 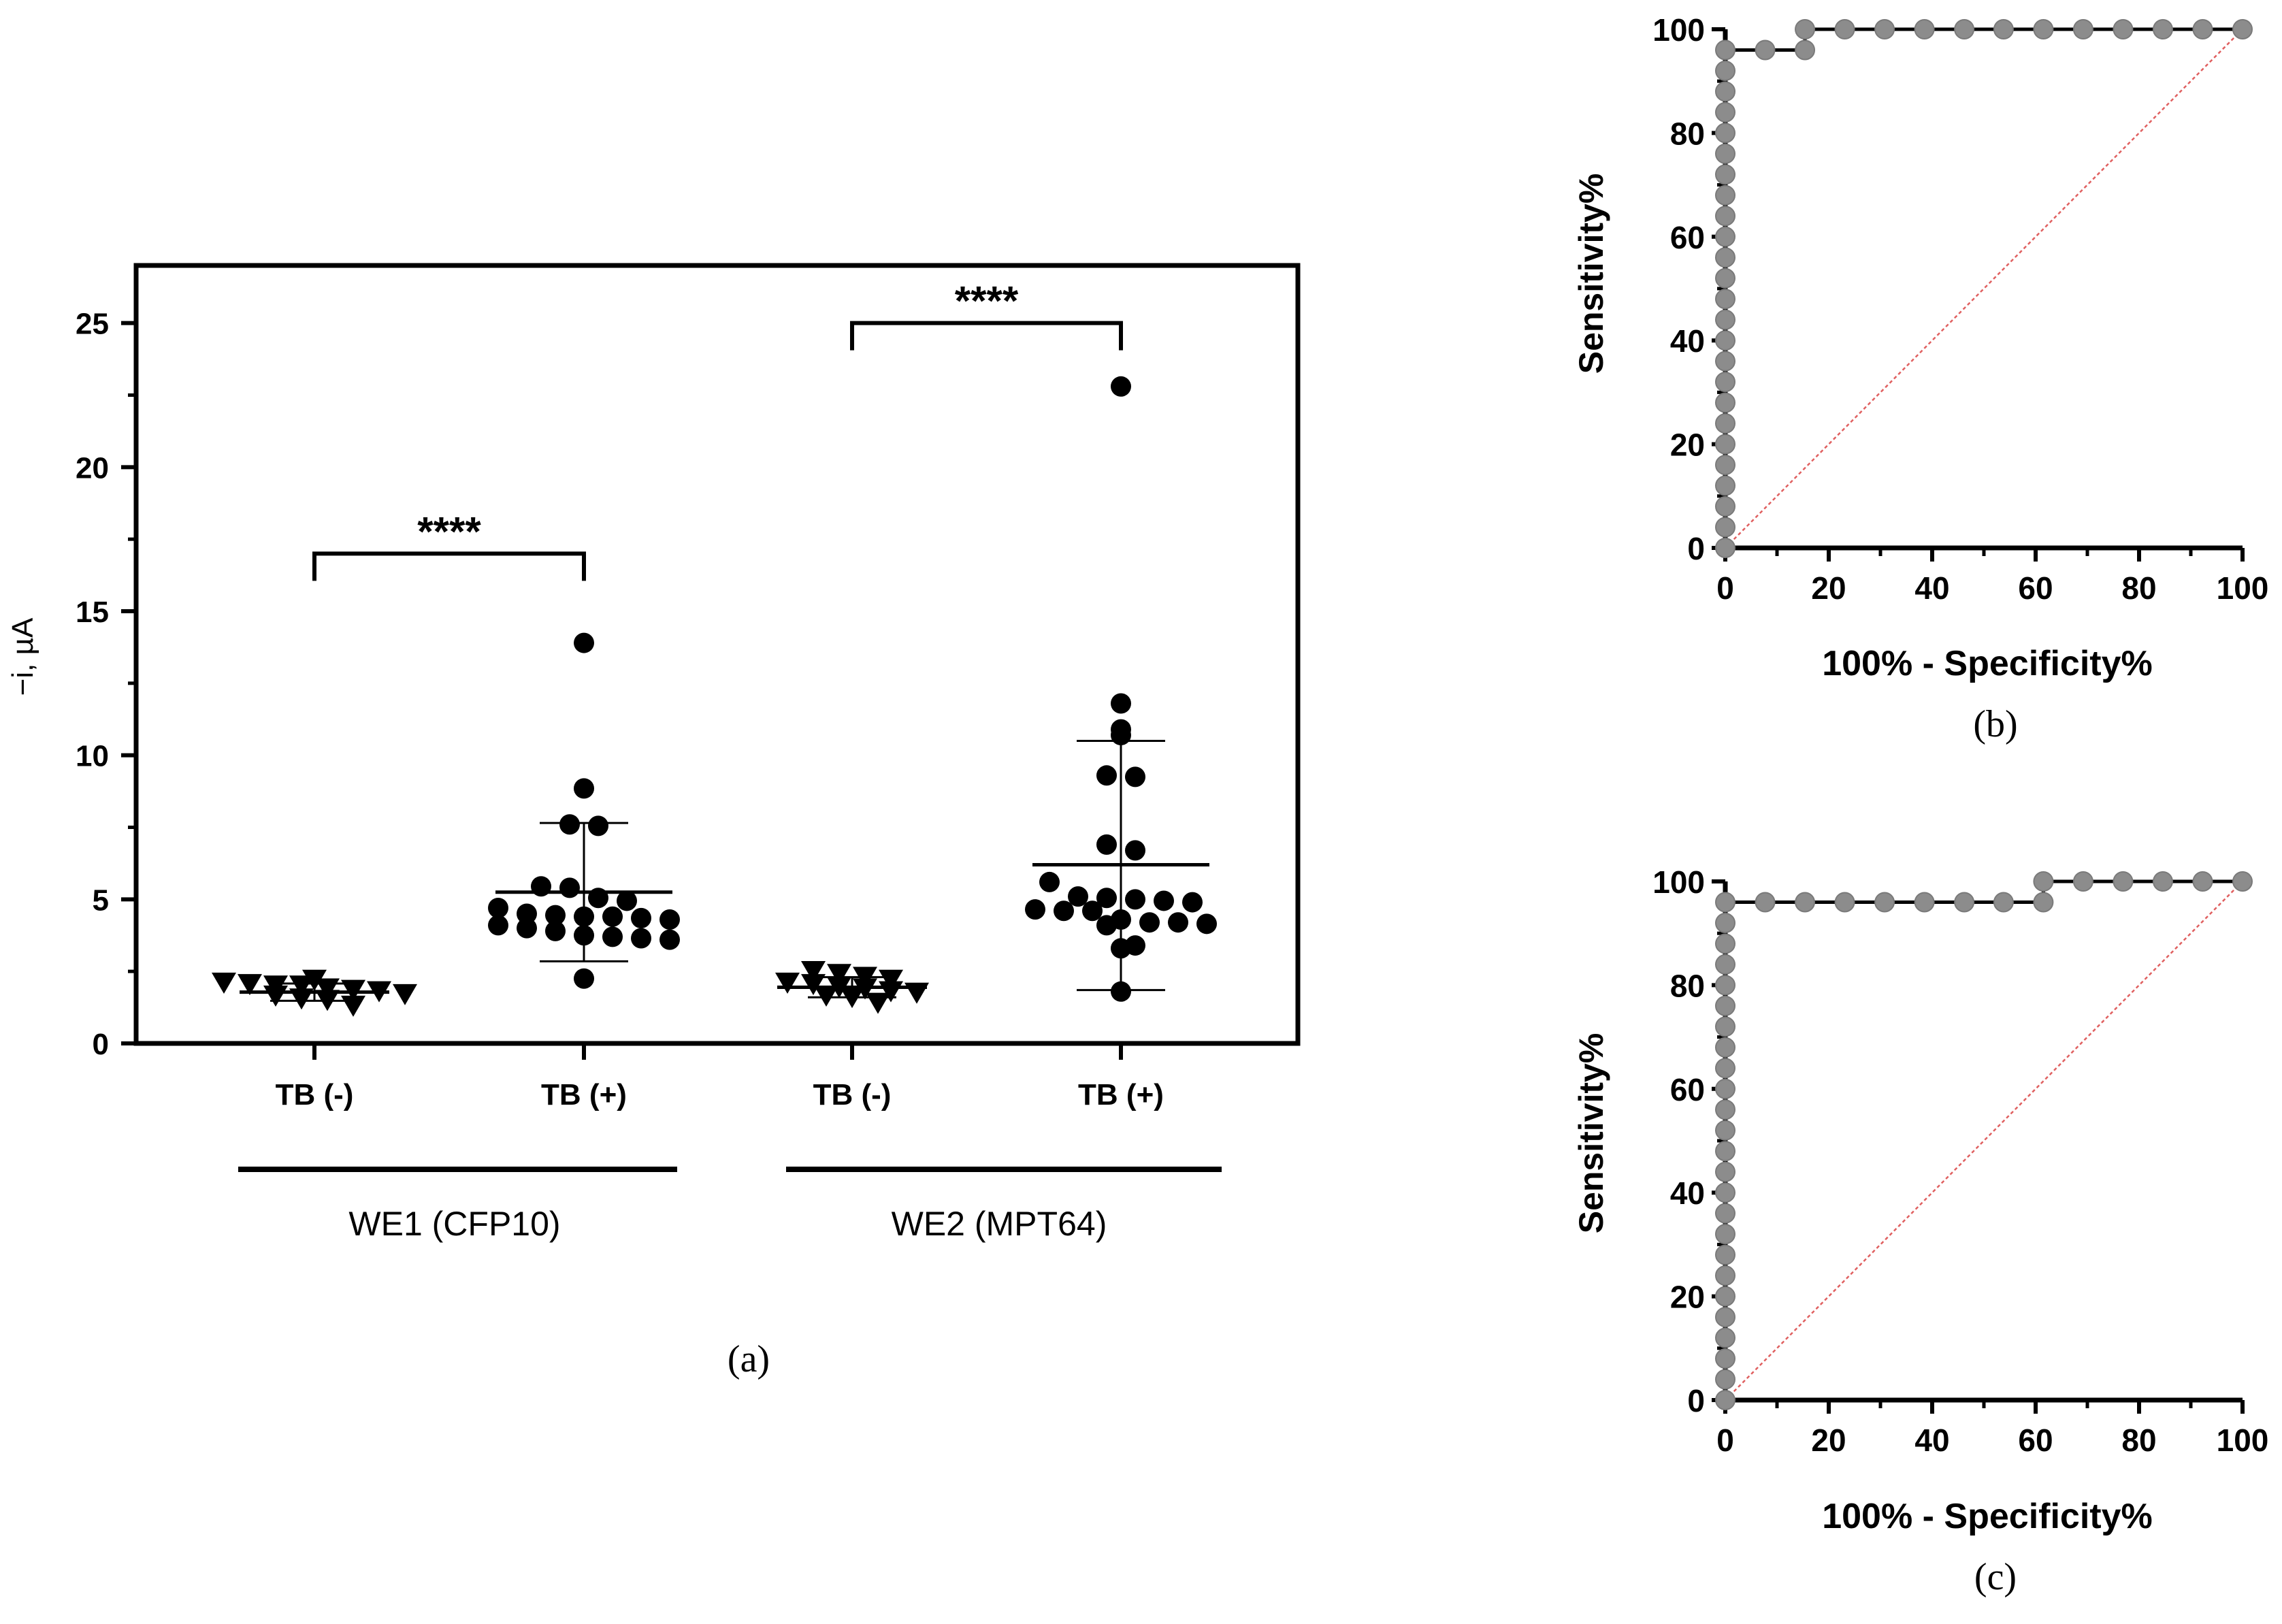 I want to click on panel-b-x-tick-label: 80, so click(x=2138, y=588).